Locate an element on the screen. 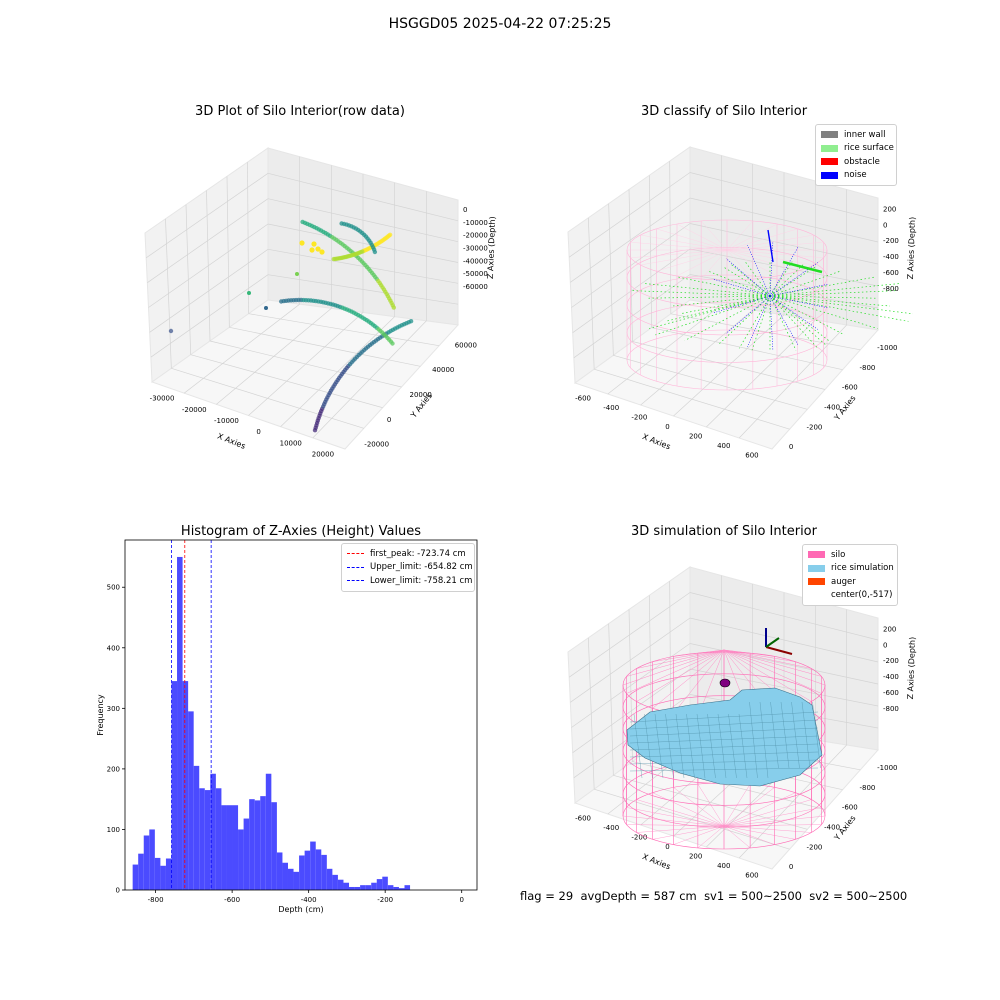  x-tick-label: -600 is located at coordinates (583, 819).